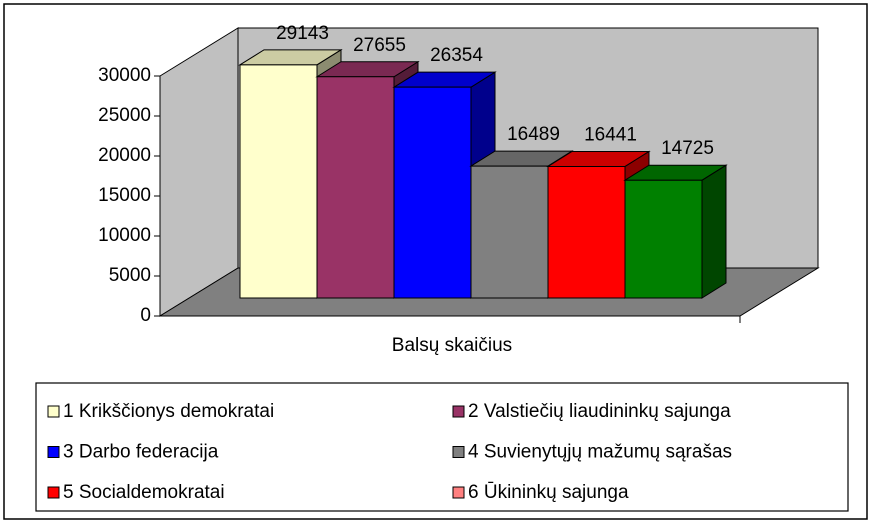 This screenshot has height=523, width=872. I want to click on y-tick-label: 20000, so click(124, 155).